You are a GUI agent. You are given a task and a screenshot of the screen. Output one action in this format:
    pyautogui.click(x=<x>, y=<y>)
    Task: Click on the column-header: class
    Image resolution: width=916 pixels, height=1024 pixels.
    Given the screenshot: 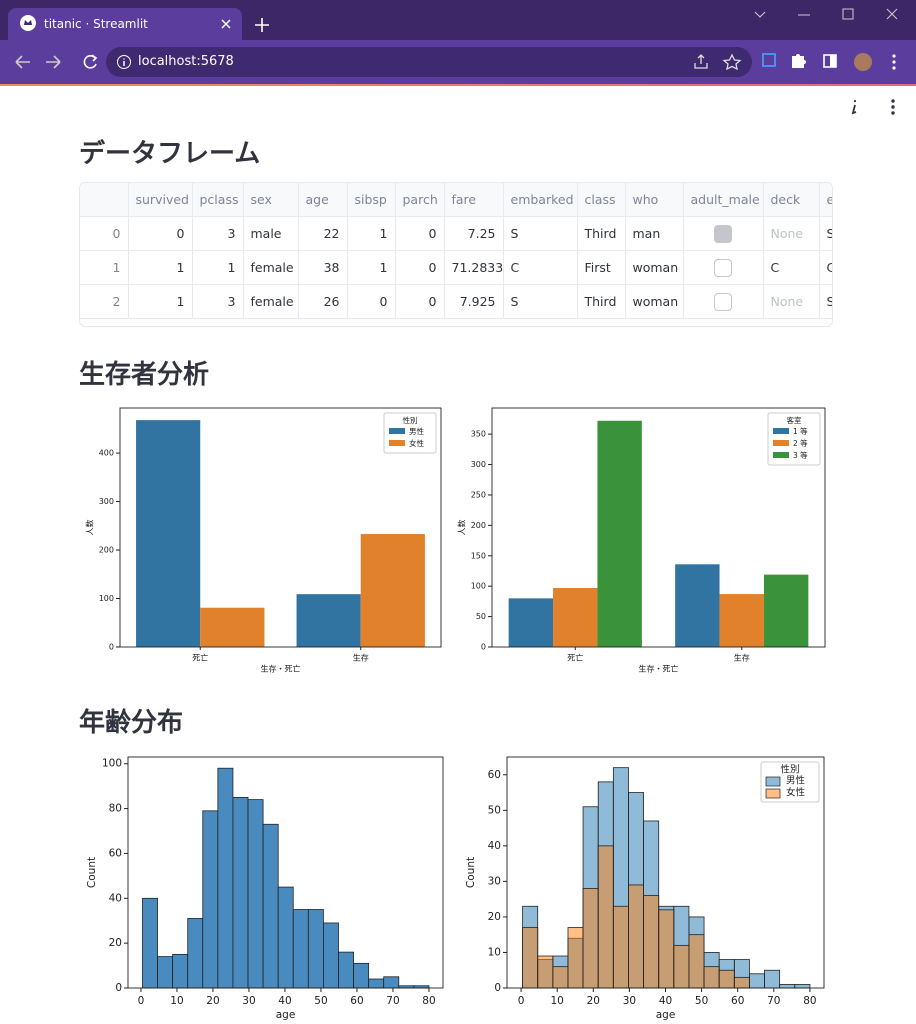 What is the action you would take?
    pyautogui.click(x=601, y=200)
    